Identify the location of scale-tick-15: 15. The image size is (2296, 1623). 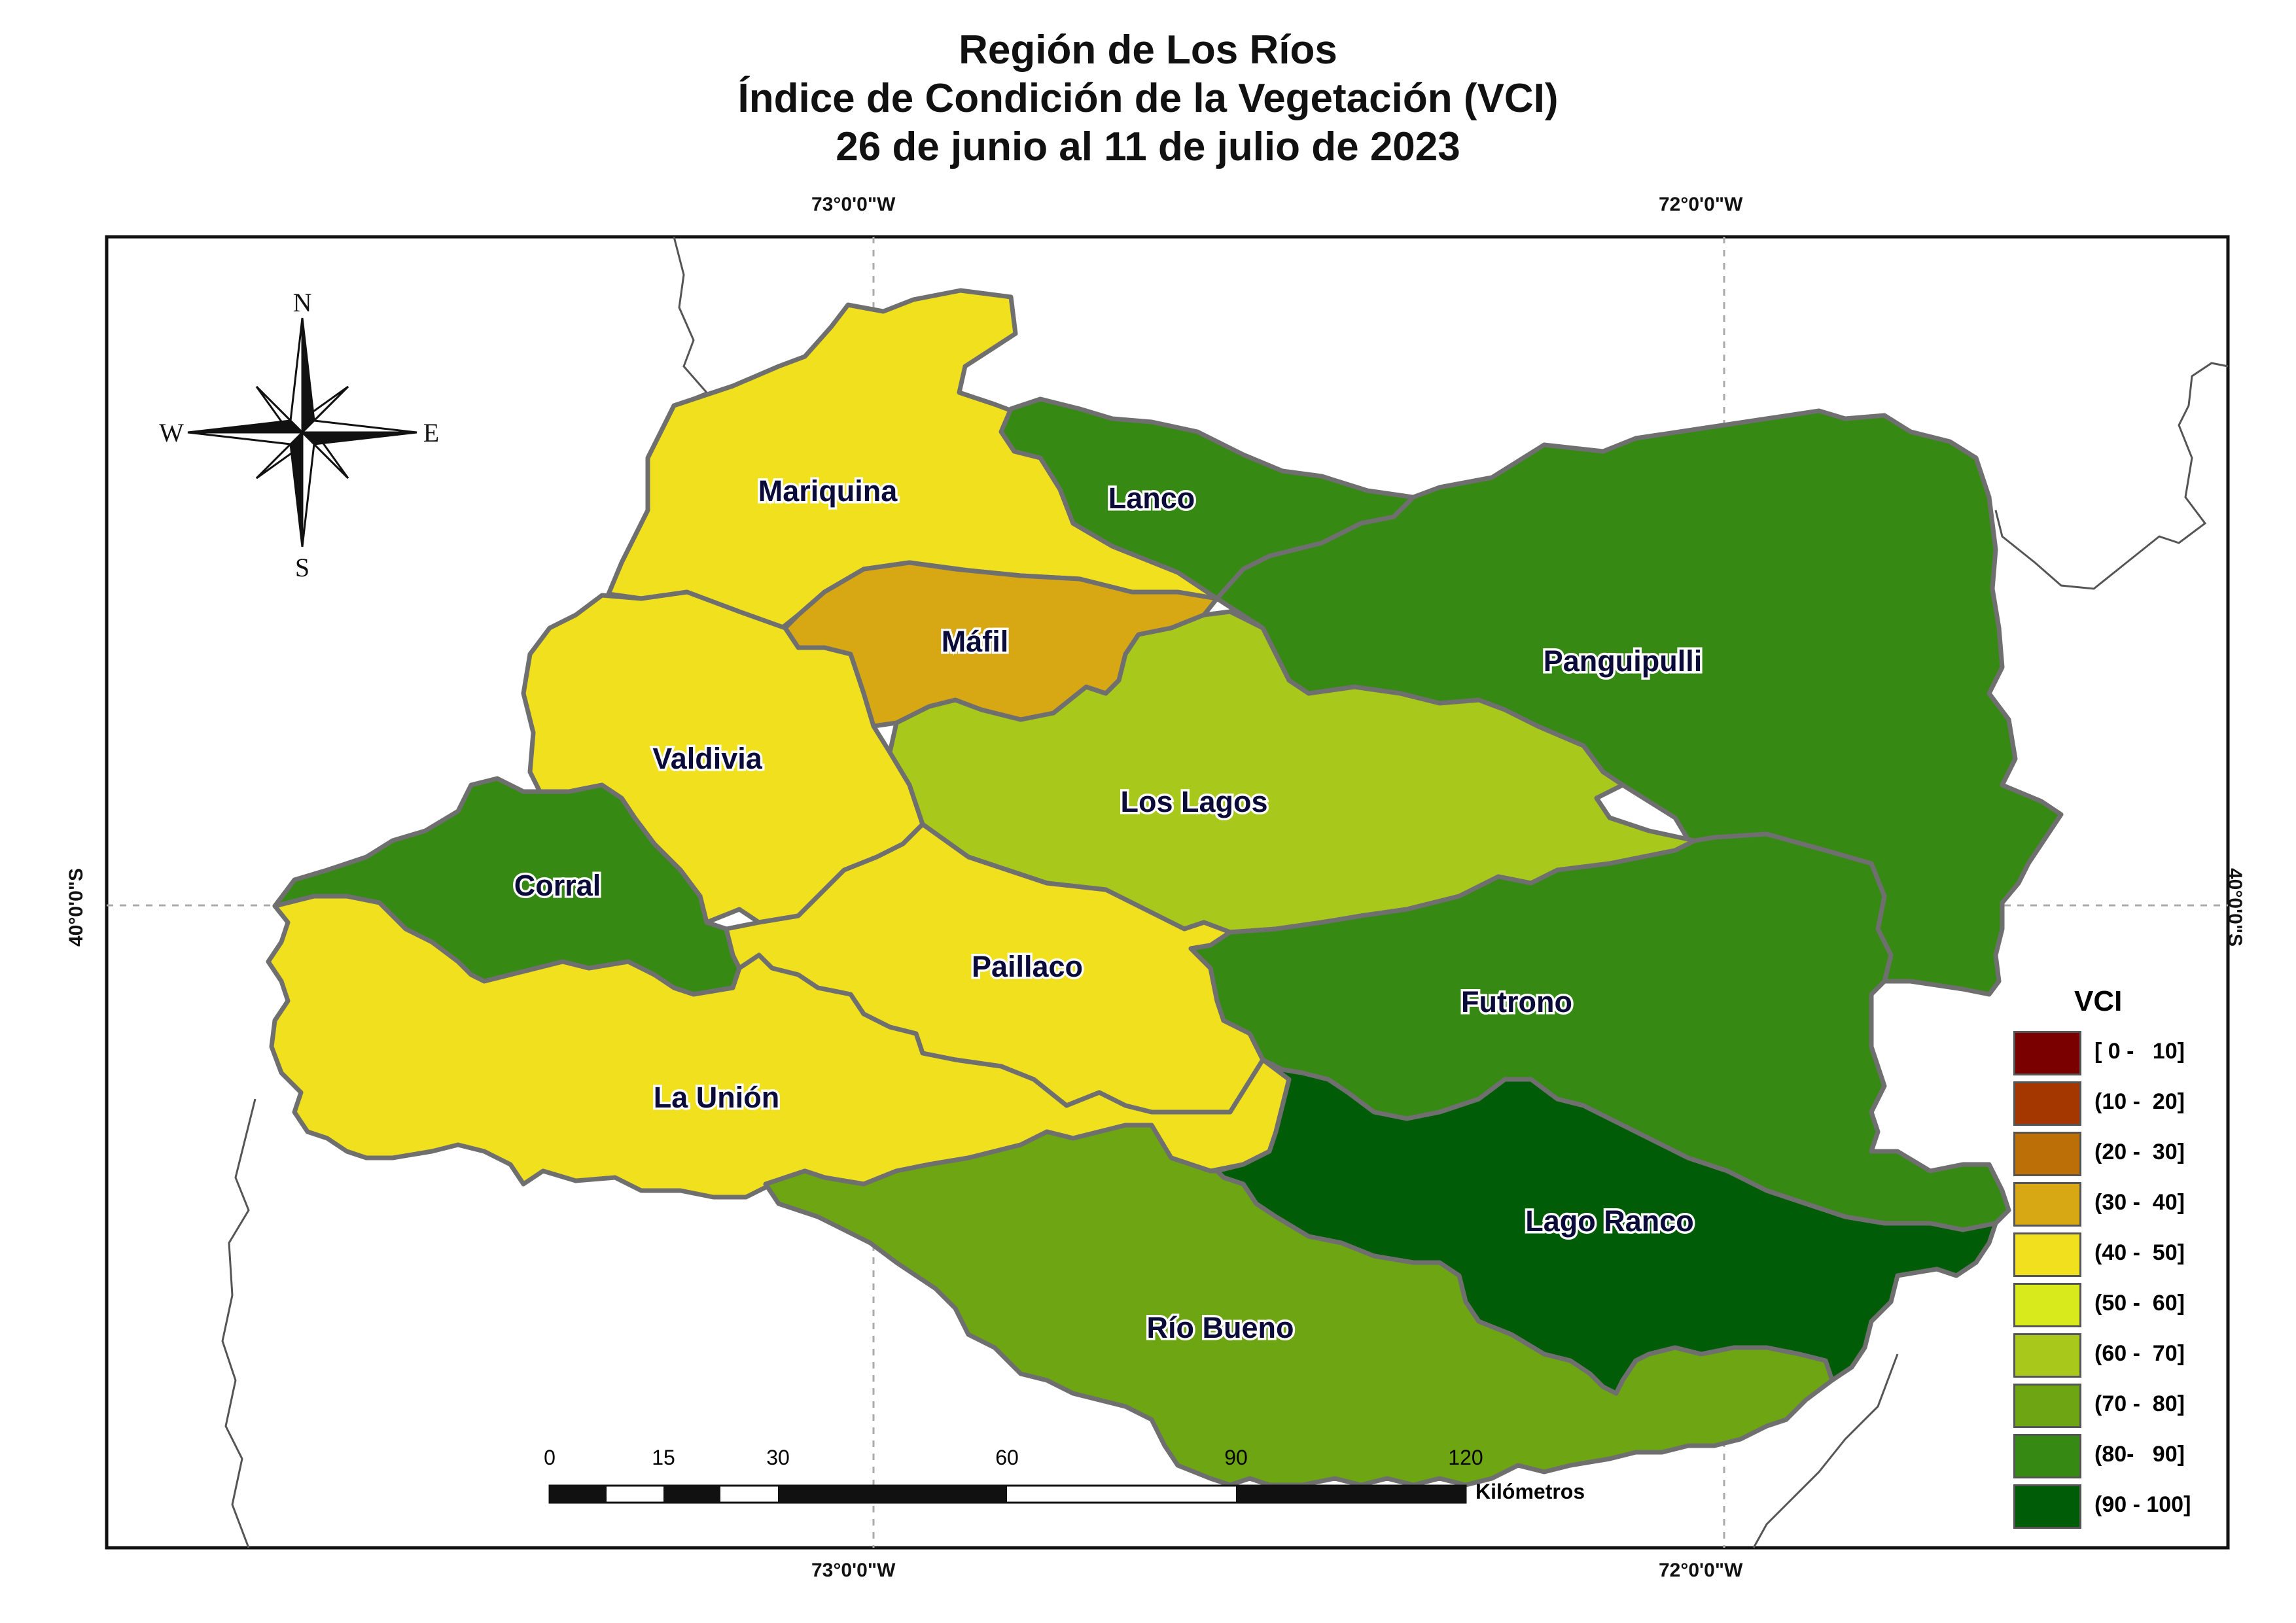
(664, 1458).